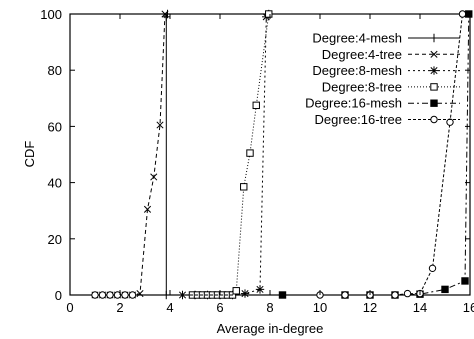  What do you see at coordinates (269, 307) in the screenshot?
I see `x-tick-label: 8` at bounding box center [269, 307].